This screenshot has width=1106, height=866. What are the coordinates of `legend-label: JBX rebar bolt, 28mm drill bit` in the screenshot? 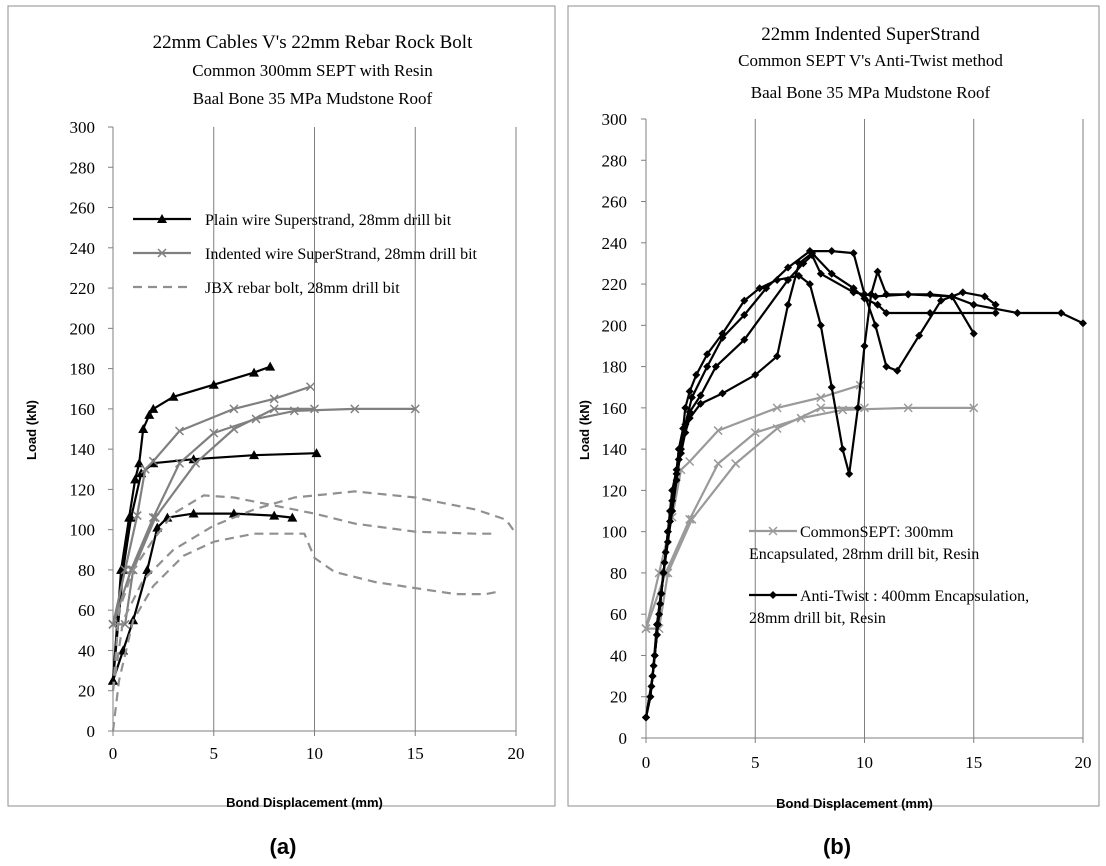 It's located at (302, 288).